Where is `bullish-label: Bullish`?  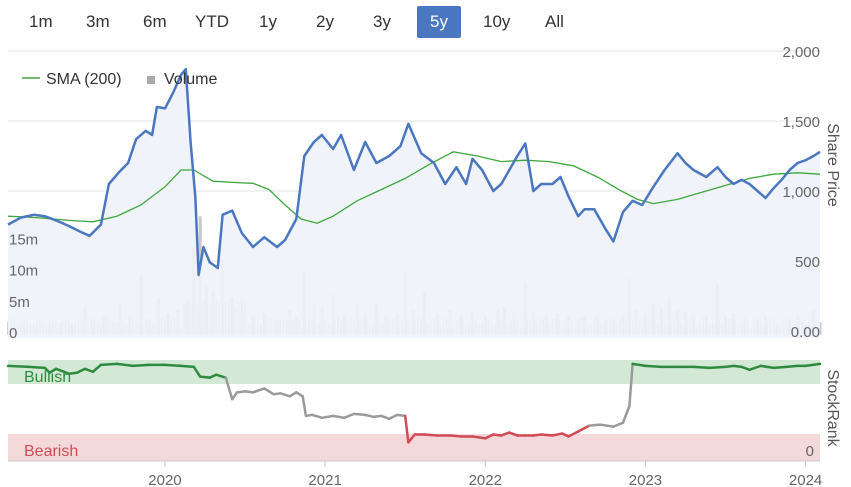 bullish-label: Bullish is located at coordinates (47, 377).